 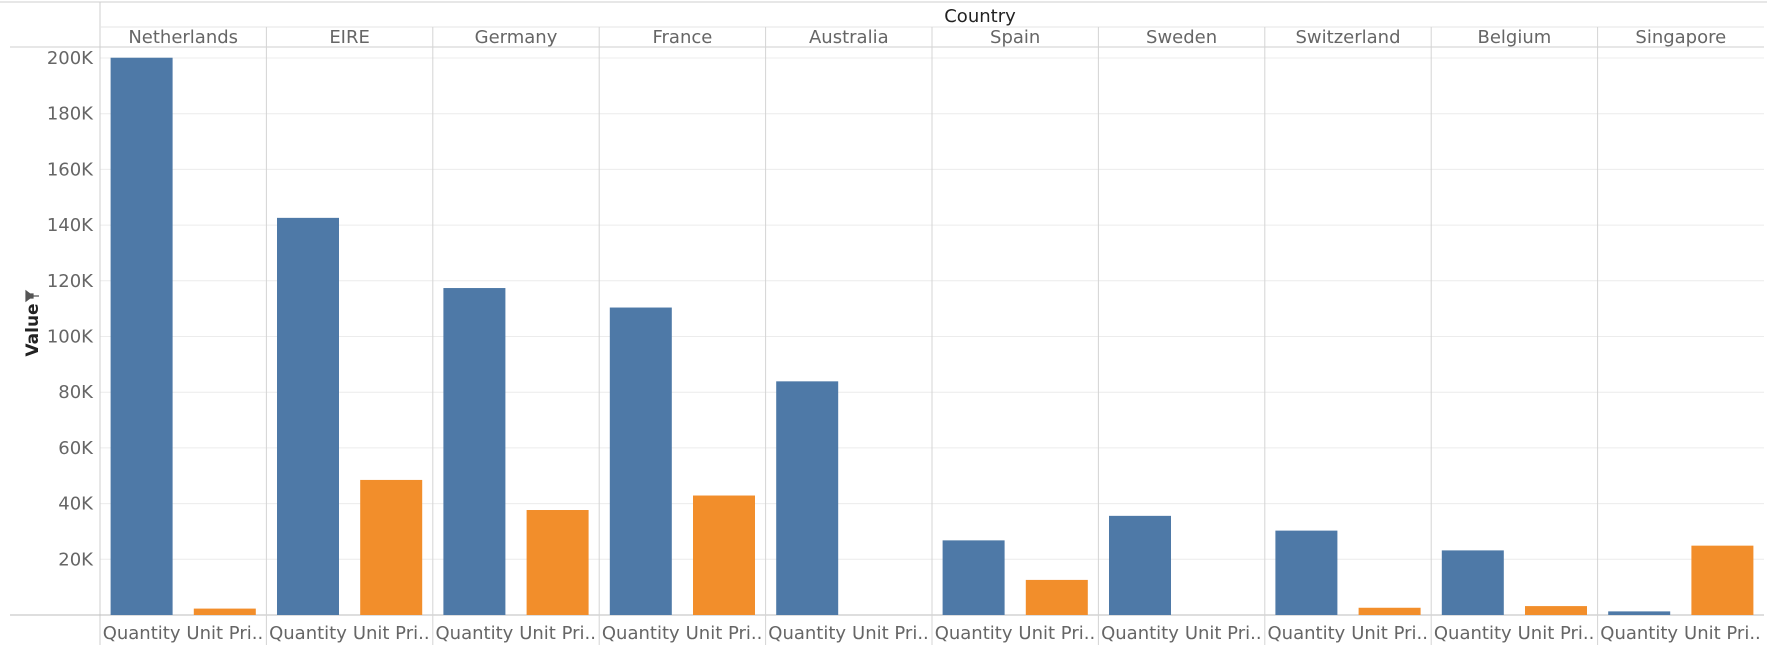 I want to click on bar-singapore-quantity, so click(x=1639, y=613).